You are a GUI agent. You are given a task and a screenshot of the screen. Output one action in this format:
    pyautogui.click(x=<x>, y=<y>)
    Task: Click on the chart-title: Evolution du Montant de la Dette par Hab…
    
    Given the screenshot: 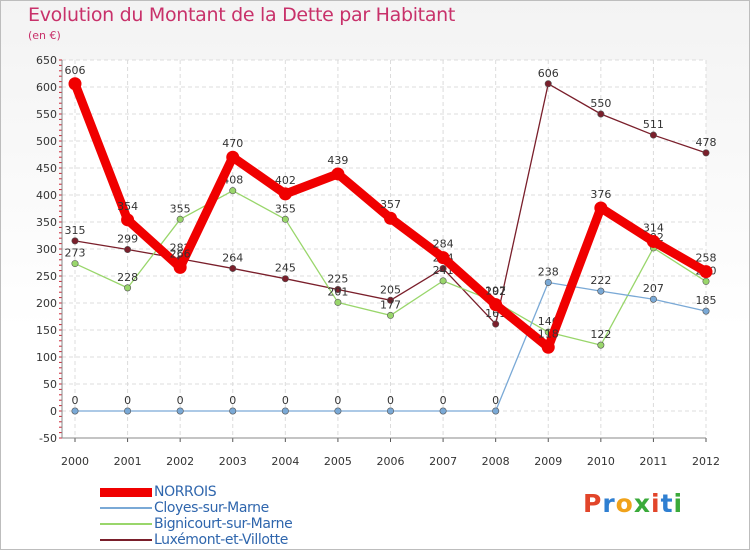 What is the action you would take?
    pyautogui.click(x=242, y=15)
    